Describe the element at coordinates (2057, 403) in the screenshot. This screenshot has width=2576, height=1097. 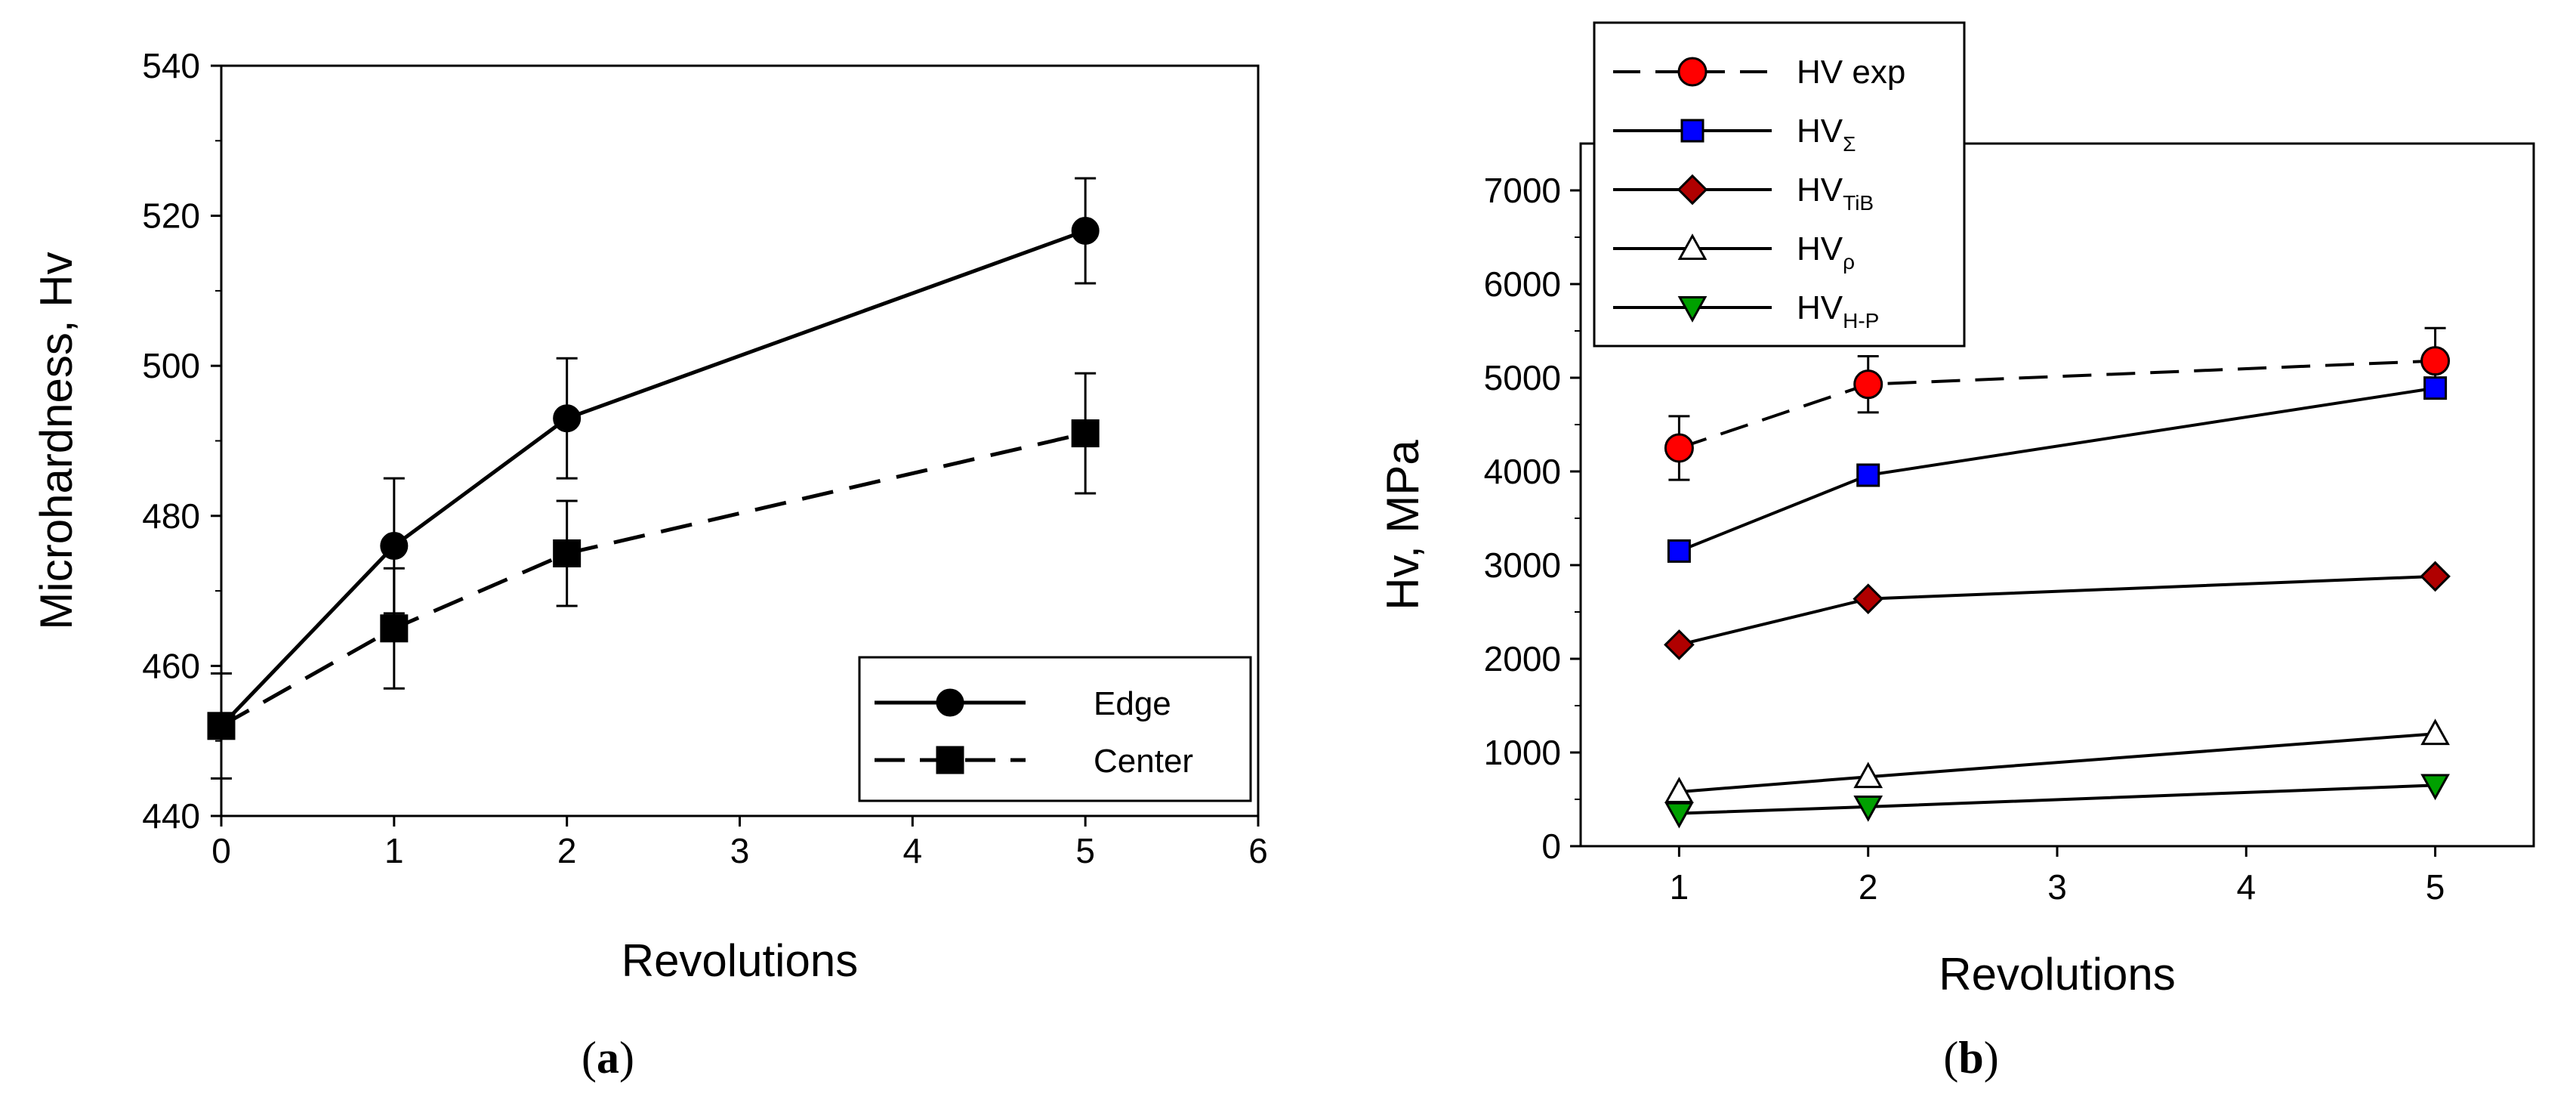
I see `series-hv-exp` at that location.